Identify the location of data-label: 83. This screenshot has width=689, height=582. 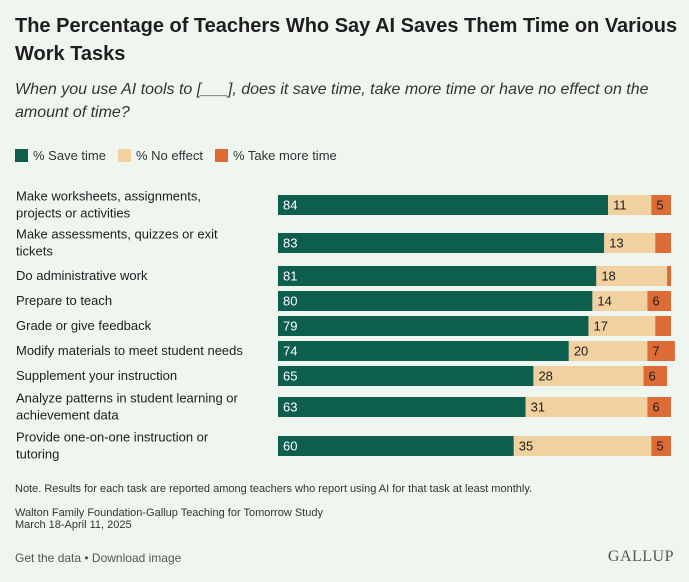
(290, 243).